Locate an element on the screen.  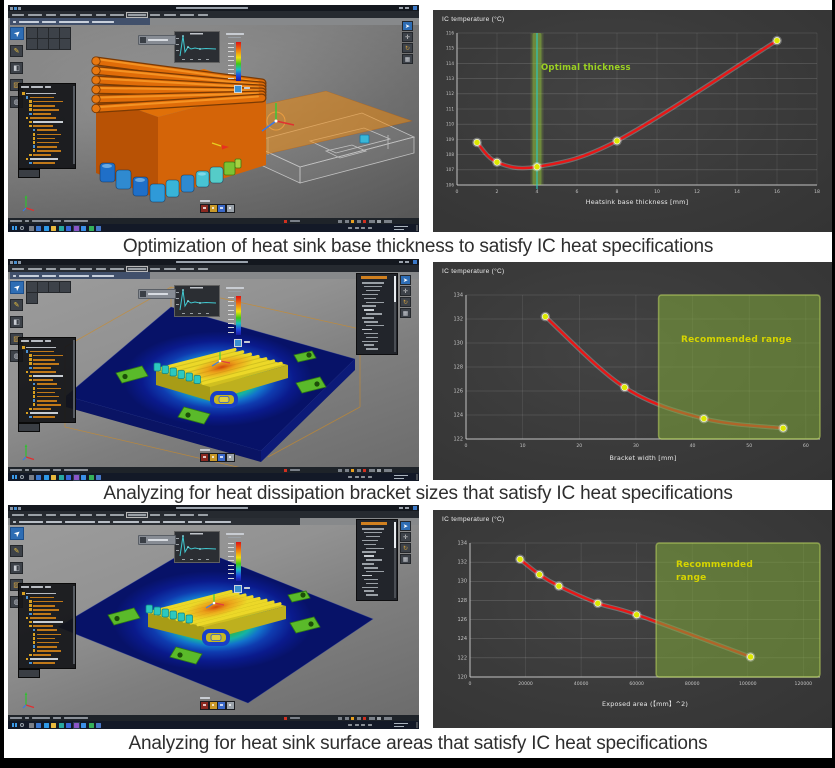
start-button is located at coordinates (14, 725).